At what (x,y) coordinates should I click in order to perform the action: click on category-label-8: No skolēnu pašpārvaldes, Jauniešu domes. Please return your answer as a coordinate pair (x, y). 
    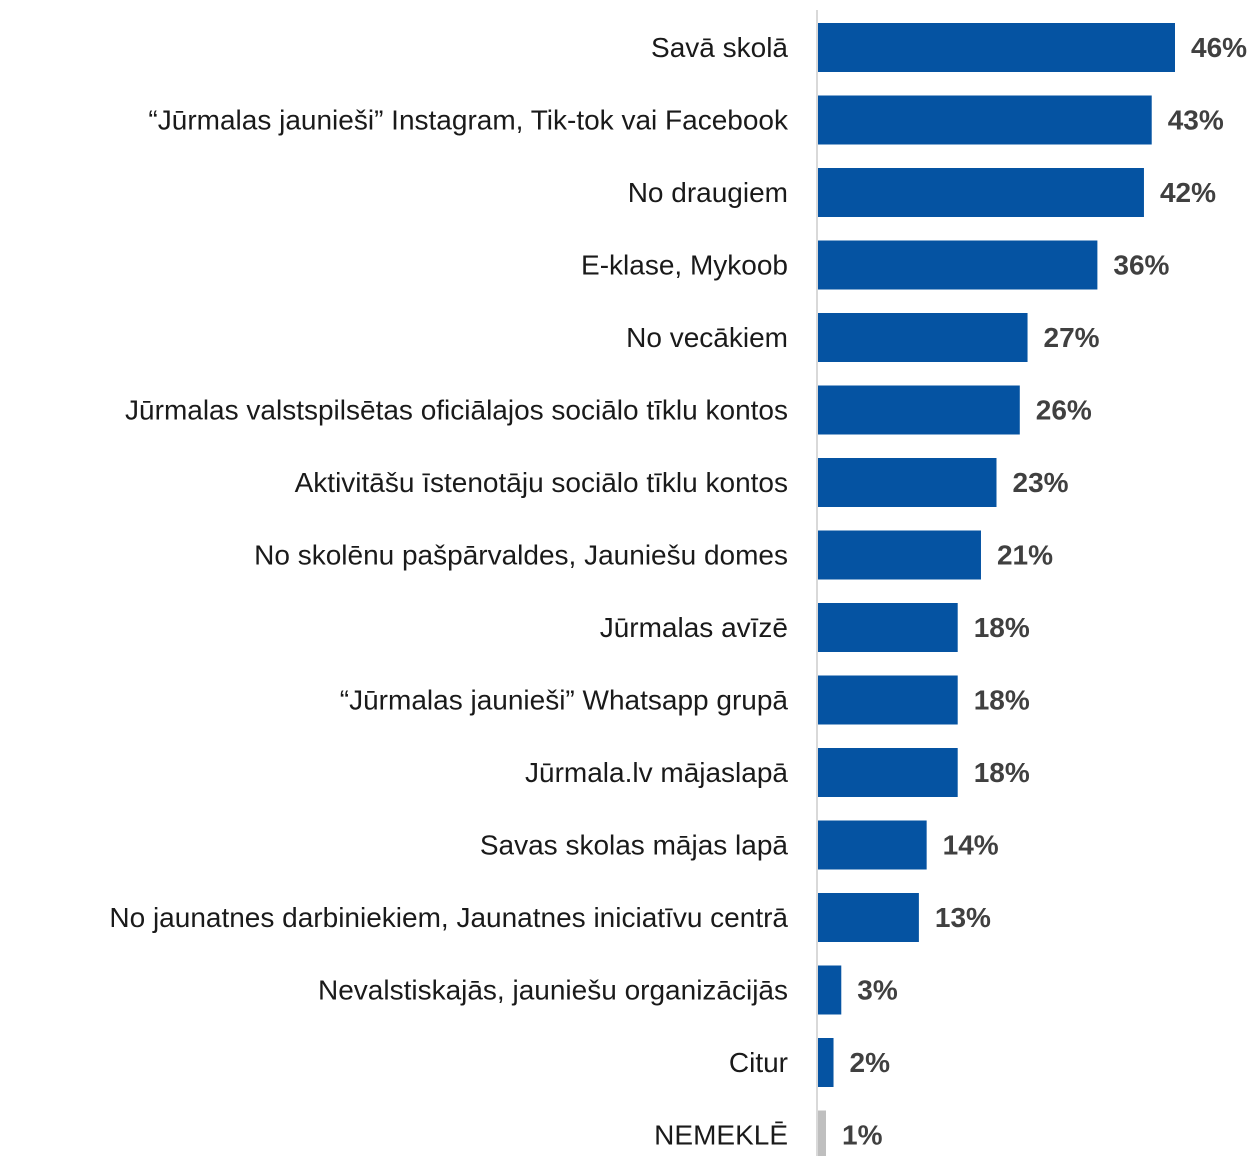
    Looking at the image, I should click on (521, 555).